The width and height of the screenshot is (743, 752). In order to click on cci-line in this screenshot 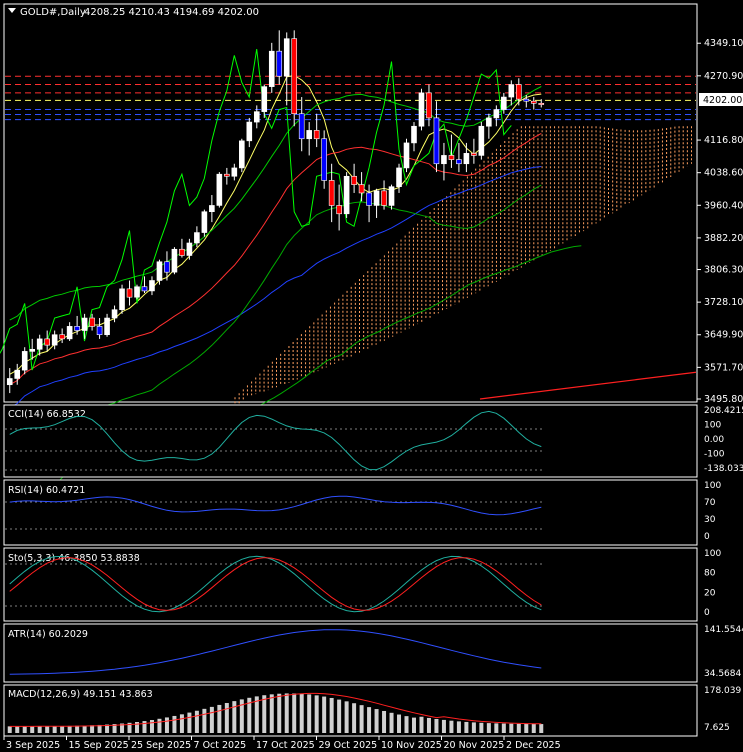, I will do `click(275, 440)`.